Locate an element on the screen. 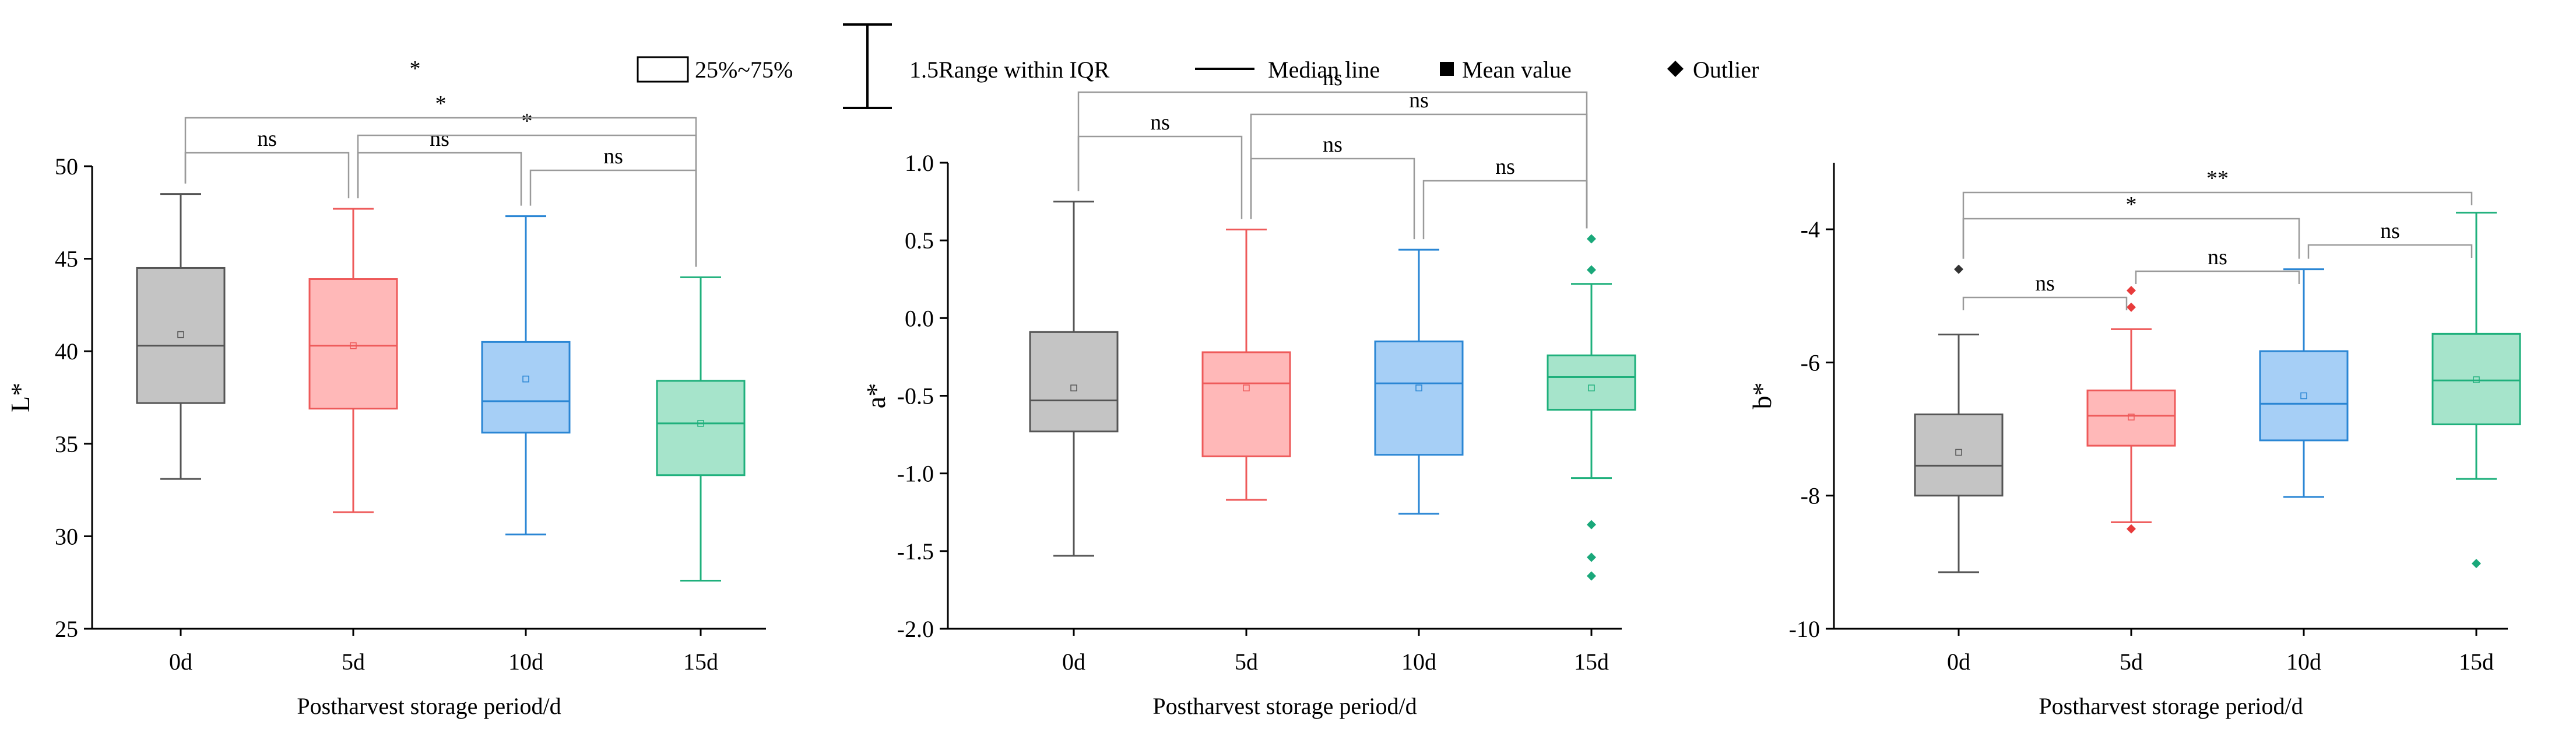 Image resolution: width=2576 pixels, height=739 pixels. y-tick-label: -6 is located at coordinates (1810, 362).